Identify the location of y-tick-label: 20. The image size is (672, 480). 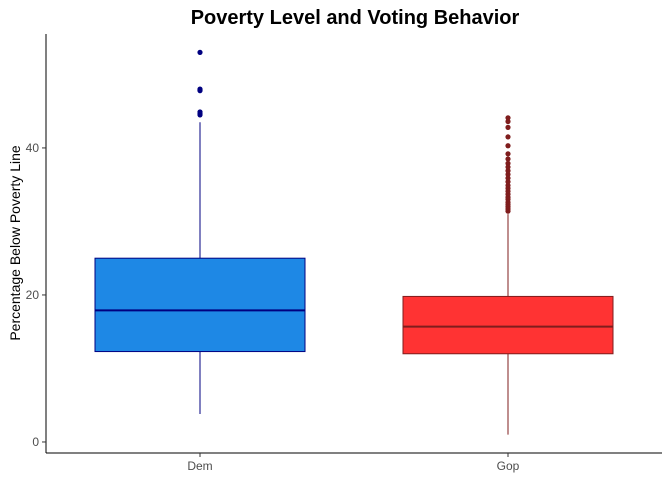
(33, 295).